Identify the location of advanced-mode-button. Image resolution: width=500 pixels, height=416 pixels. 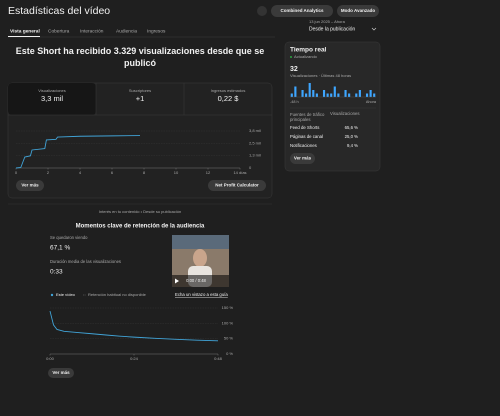
(358, 11).